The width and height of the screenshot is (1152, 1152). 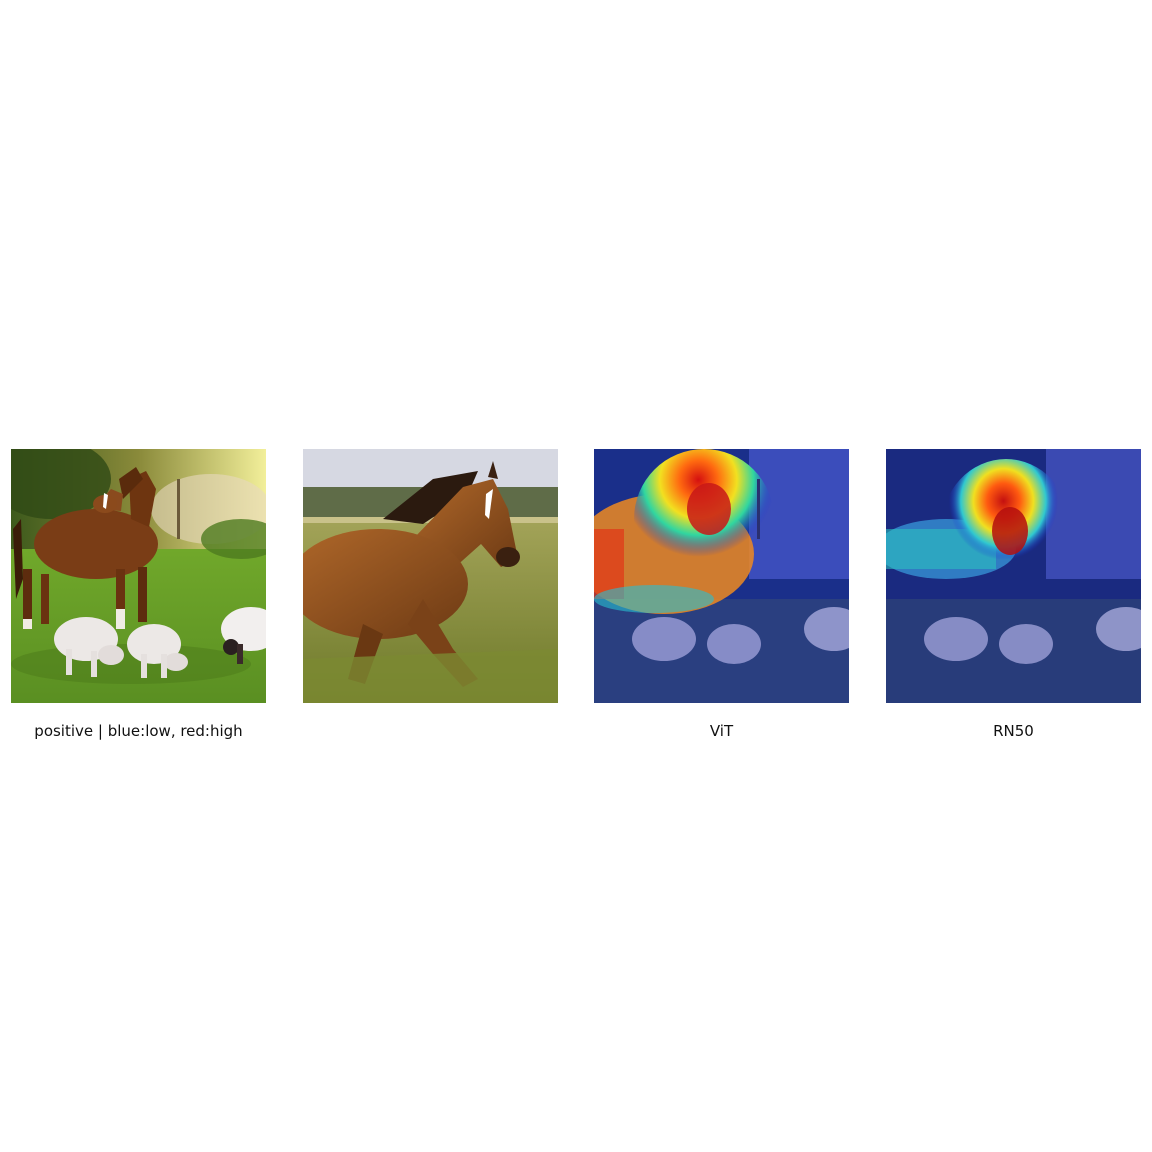 I want to click on caption-vit: ViT, so click(x=721, y=731).